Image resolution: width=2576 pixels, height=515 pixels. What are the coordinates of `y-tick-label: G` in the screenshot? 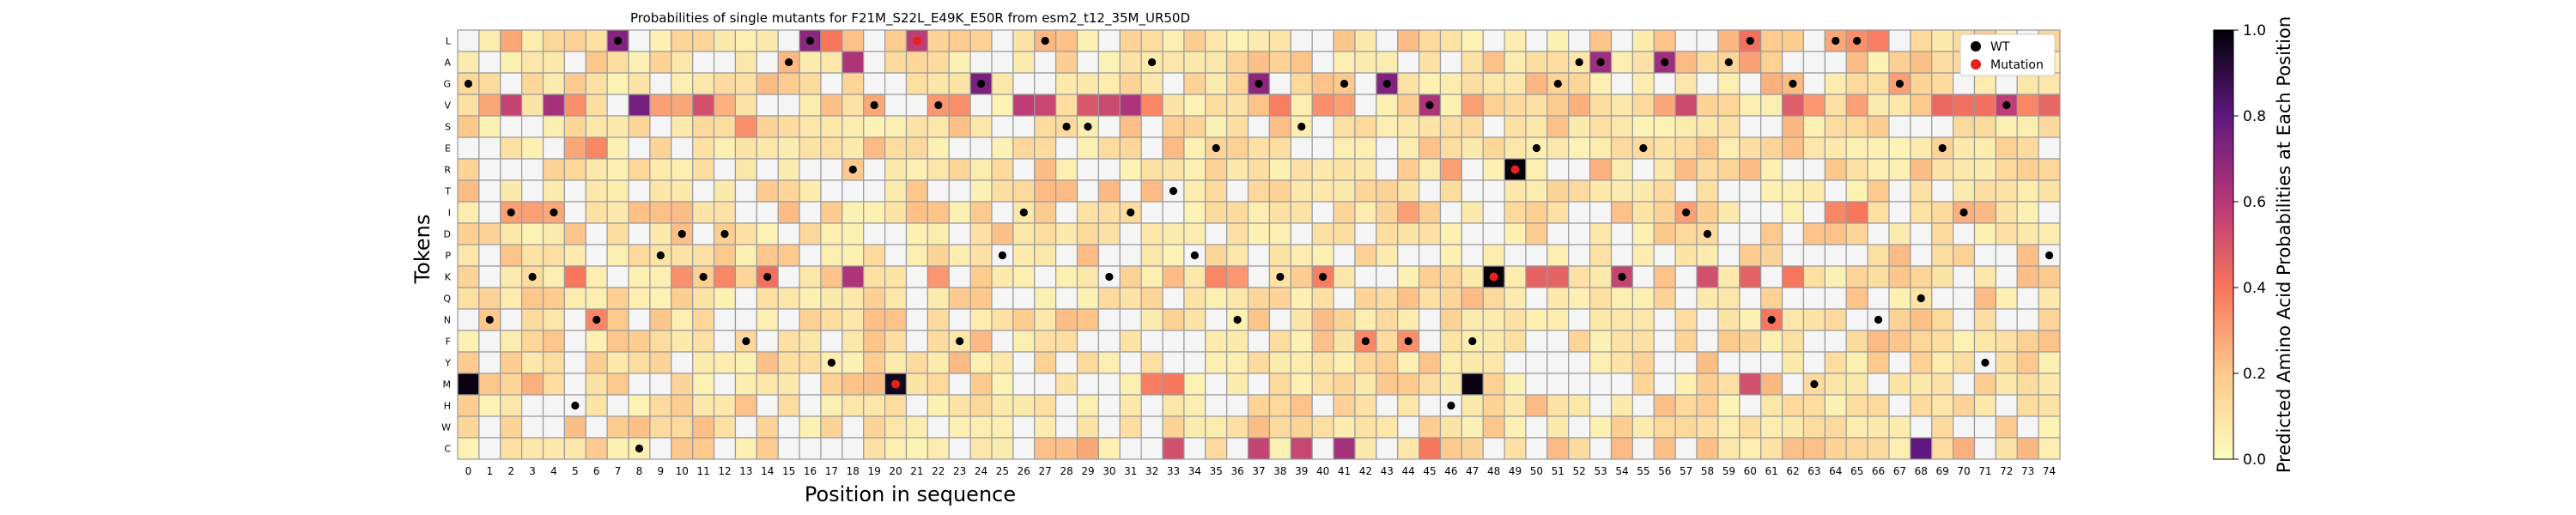 It's located at (447, 84).